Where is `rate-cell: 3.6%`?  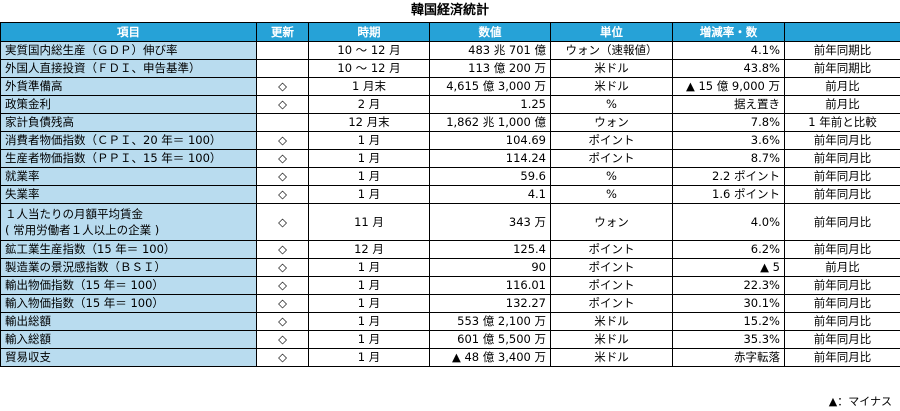 rate-cell: 3.6% is located at coordinates (728, 140).